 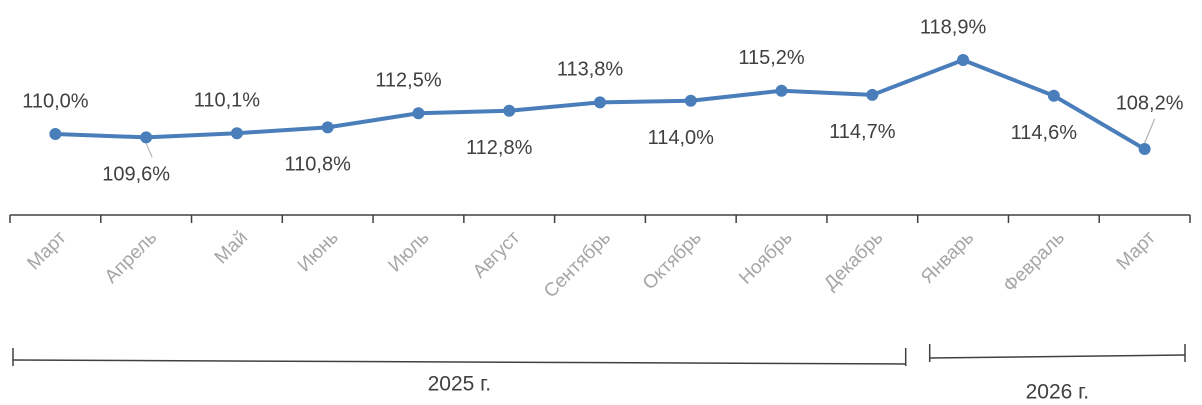 I want to click on data-label: 114,6%, so click(x=1044, y=133).